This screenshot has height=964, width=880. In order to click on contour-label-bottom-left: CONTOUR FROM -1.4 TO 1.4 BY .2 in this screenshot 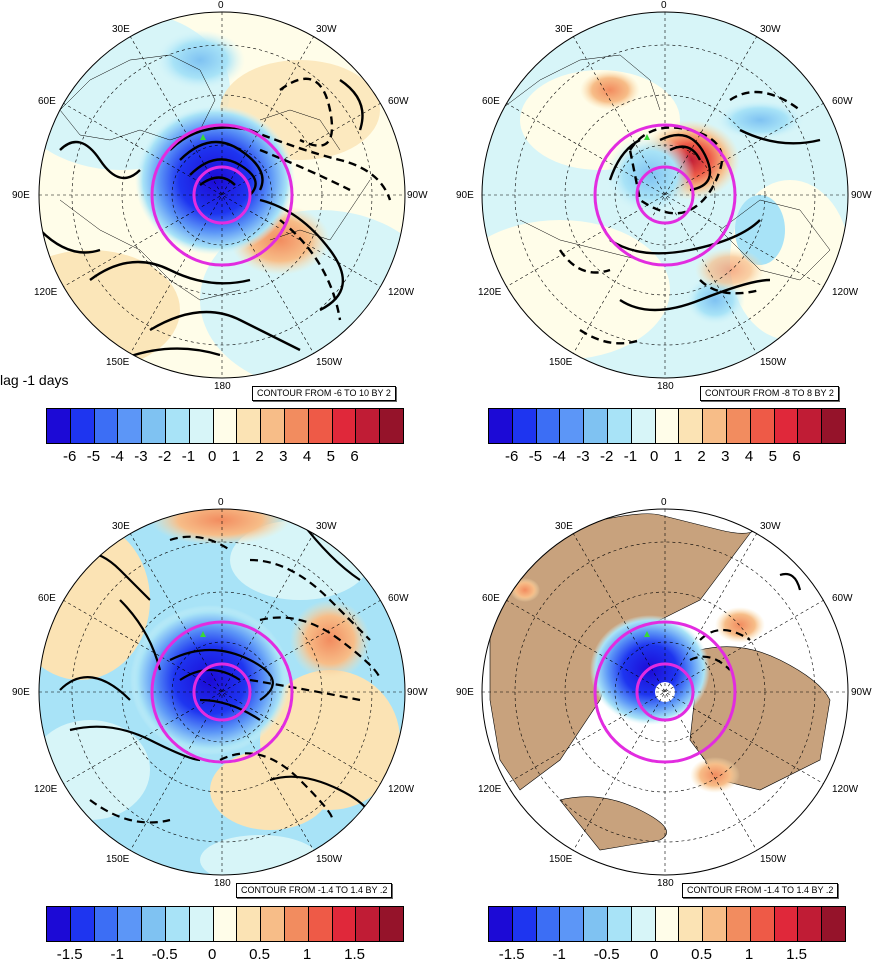, I will do `click(314, 890)`.